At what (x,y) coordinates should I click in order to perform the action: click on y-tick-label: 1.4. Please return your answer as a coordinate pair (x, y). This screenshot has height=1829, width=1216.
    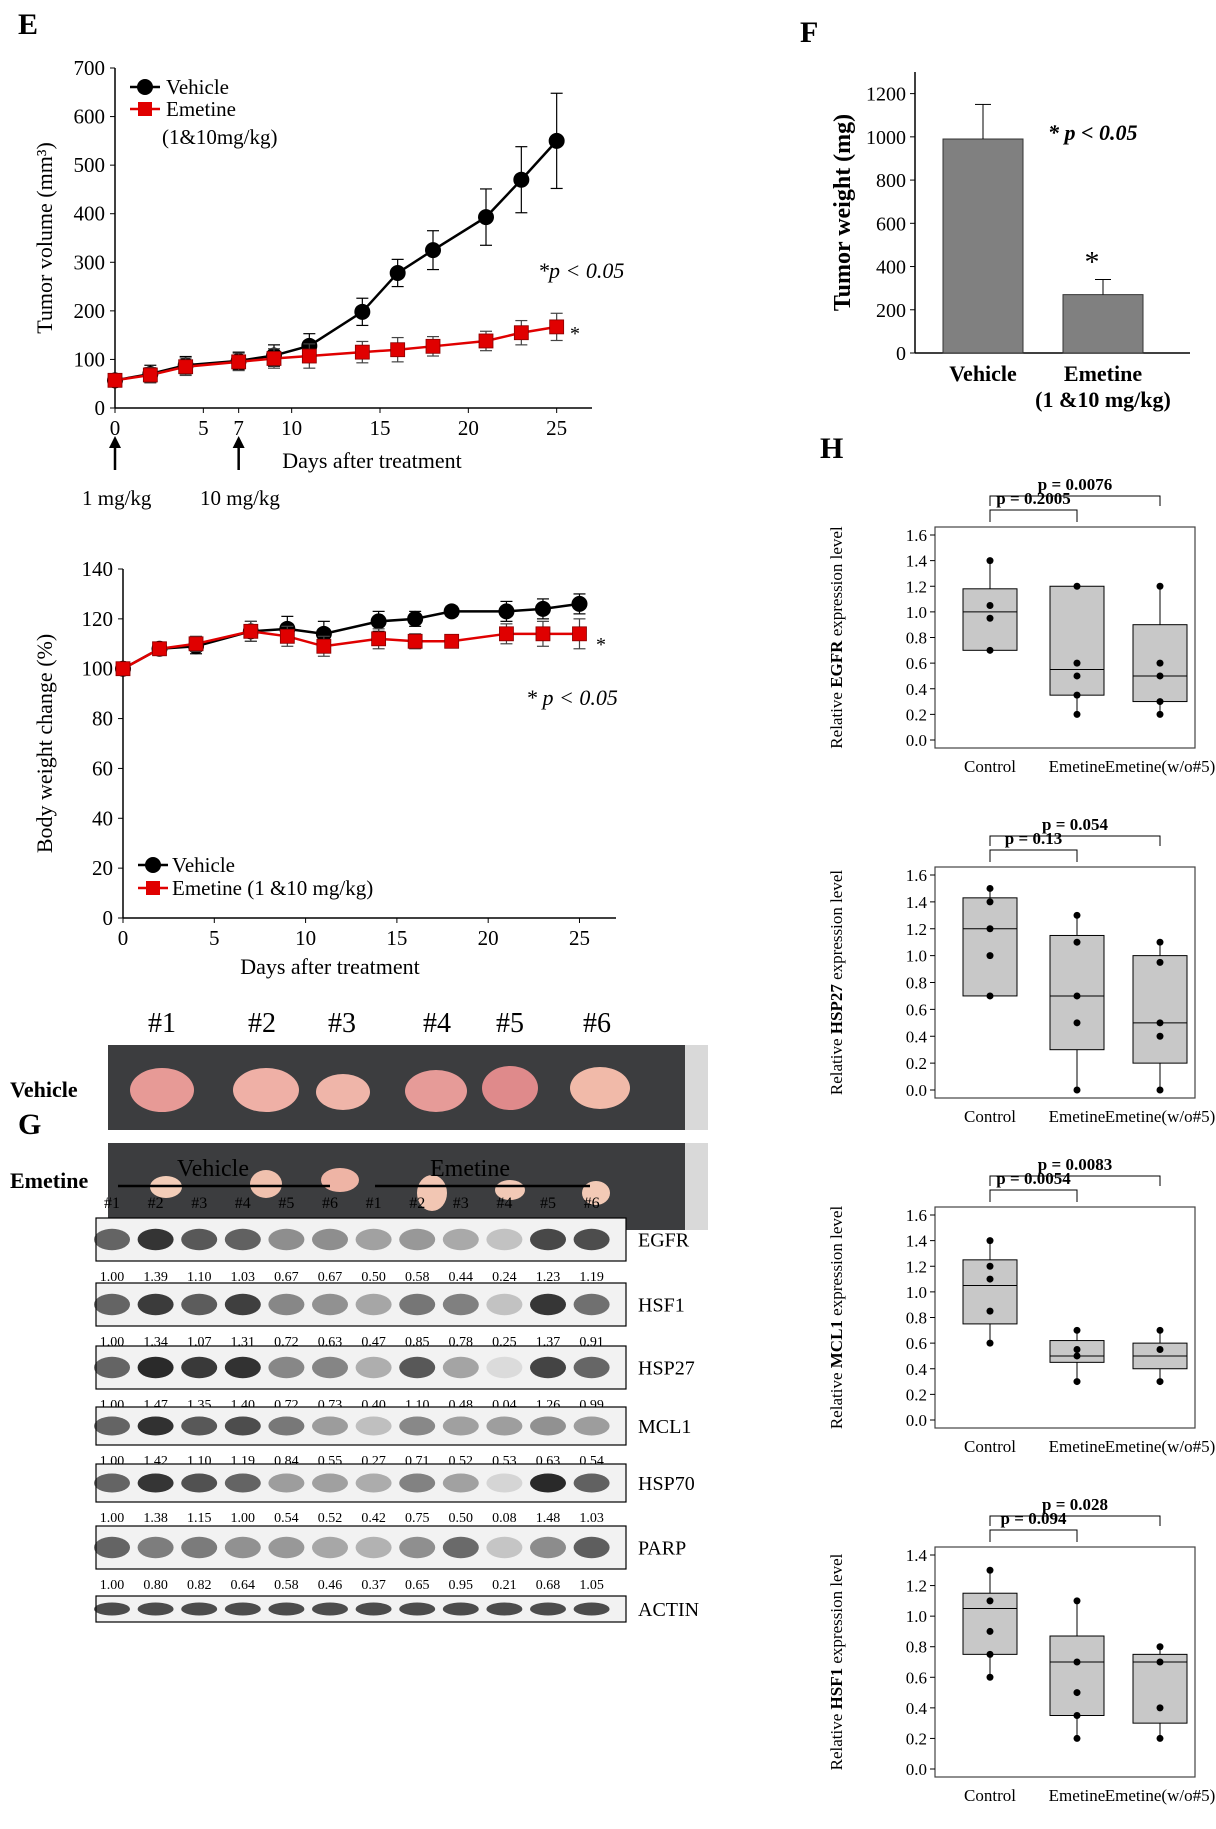
    Looking at the image, I should click on (917, 1241).